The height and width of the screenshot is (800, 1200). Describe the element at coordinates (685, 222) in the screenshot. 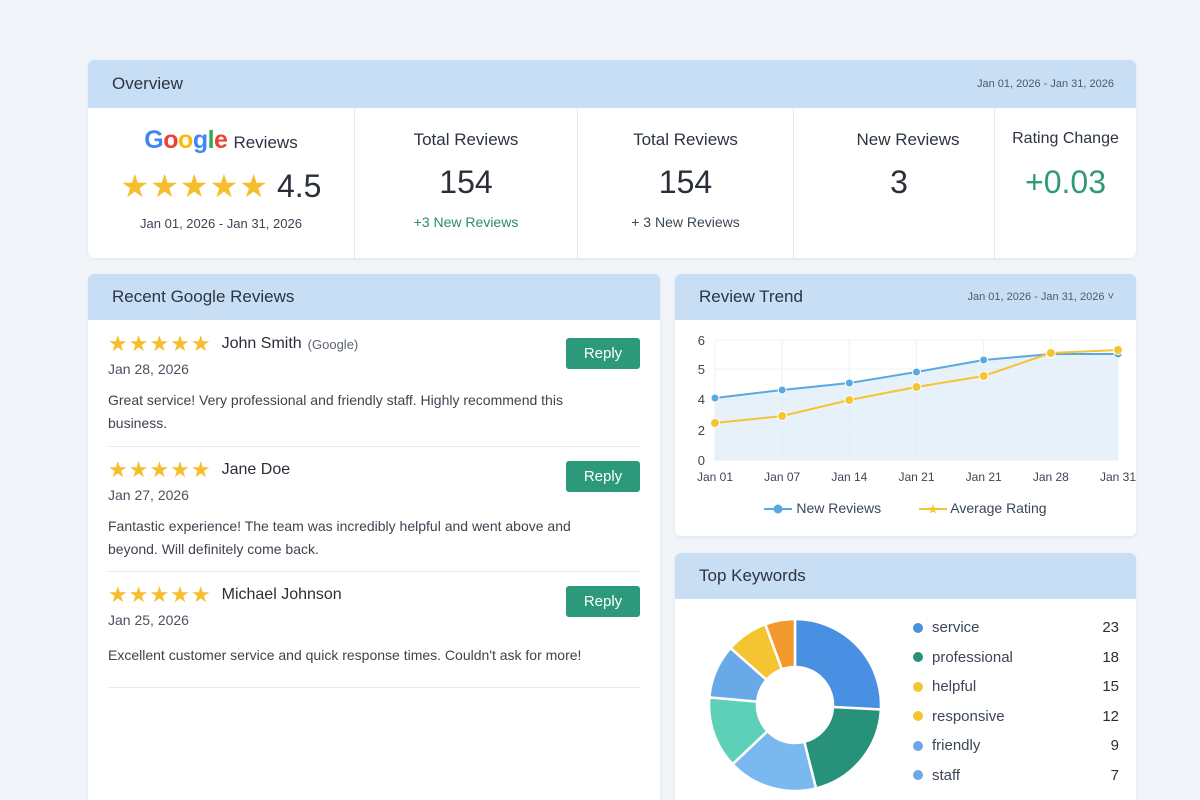

I see `stat-sub: + 3 New Reviews` at that location.